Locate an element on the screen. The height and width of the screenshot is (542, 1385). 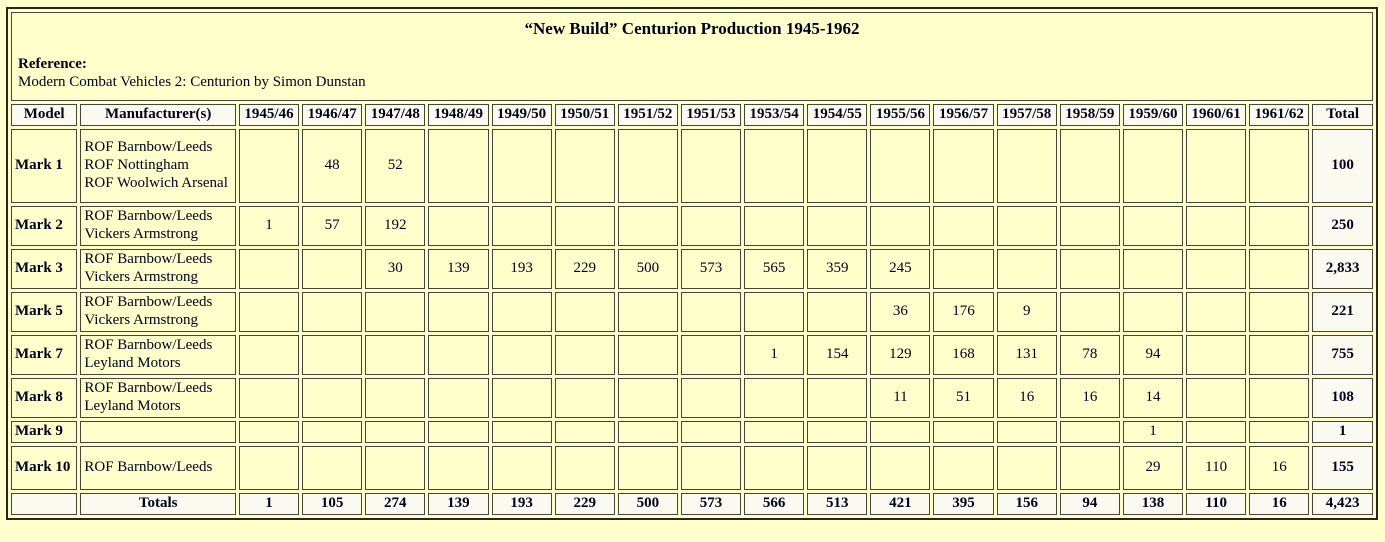
totals-year-cell: 421 is located at coordinates (900, 503).